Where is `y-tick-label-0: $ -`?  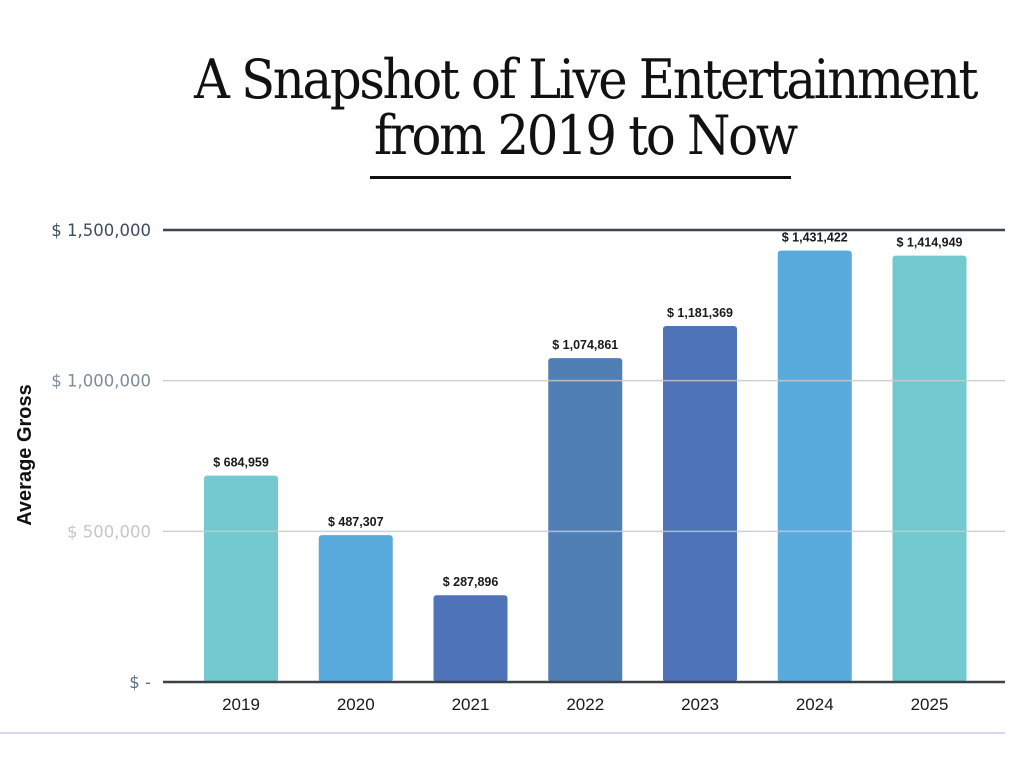
y-tick-label-0: $ - is located at coordinates (140, 682).